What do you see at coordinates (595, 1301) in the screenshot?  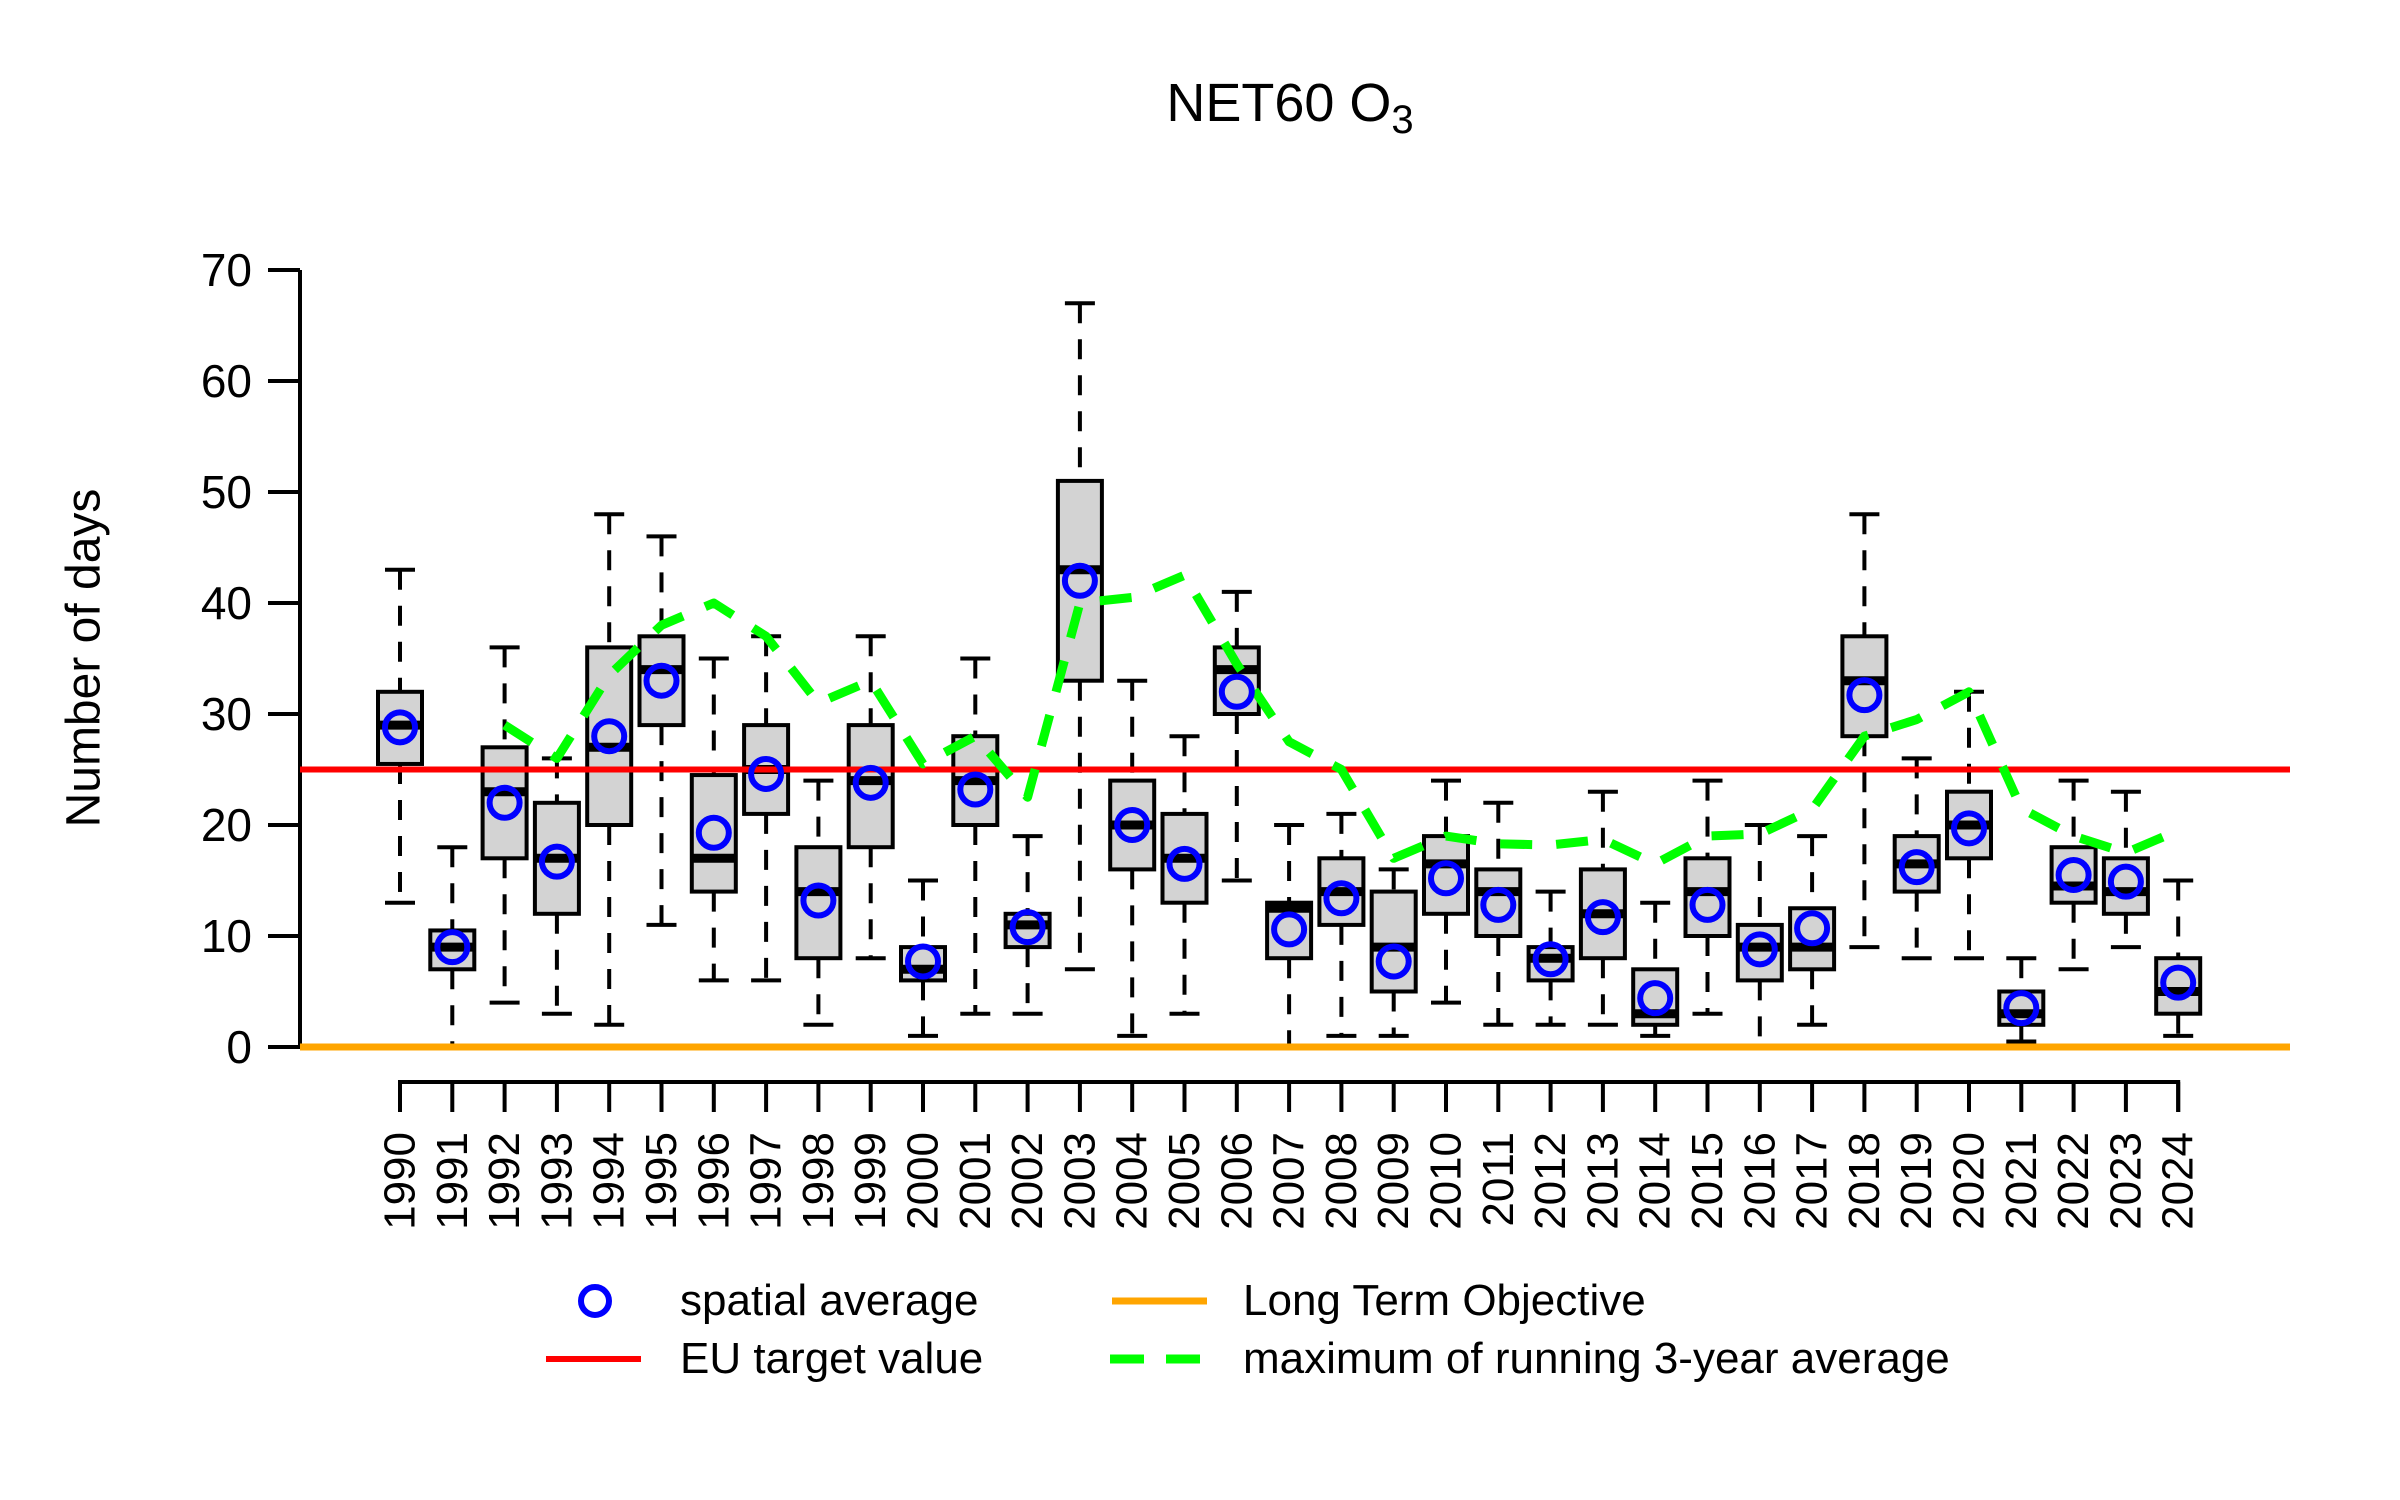 I see `spatial-average-symbol-icon` at bounding box center [595, 1301].